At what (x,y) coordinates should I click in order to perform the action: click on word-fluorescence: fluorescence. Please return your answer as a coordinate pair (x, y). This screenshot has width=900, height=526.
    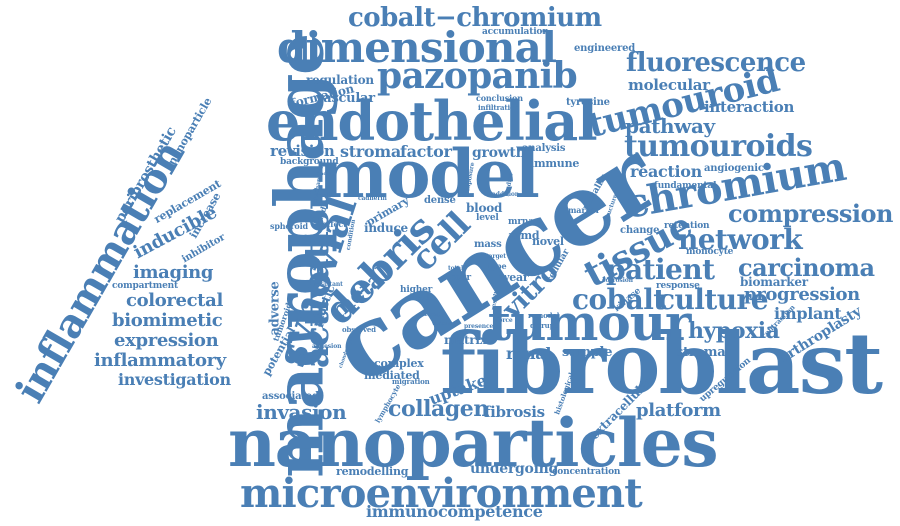
    Looking at the image, I should click on (716, 63).